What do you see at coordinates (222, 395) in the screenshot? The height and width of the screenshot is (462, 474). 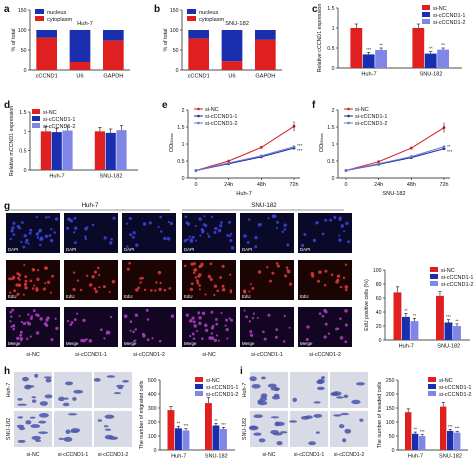 I see `legend-label: si-cCCND1-2` at bounding box center [222, 395].